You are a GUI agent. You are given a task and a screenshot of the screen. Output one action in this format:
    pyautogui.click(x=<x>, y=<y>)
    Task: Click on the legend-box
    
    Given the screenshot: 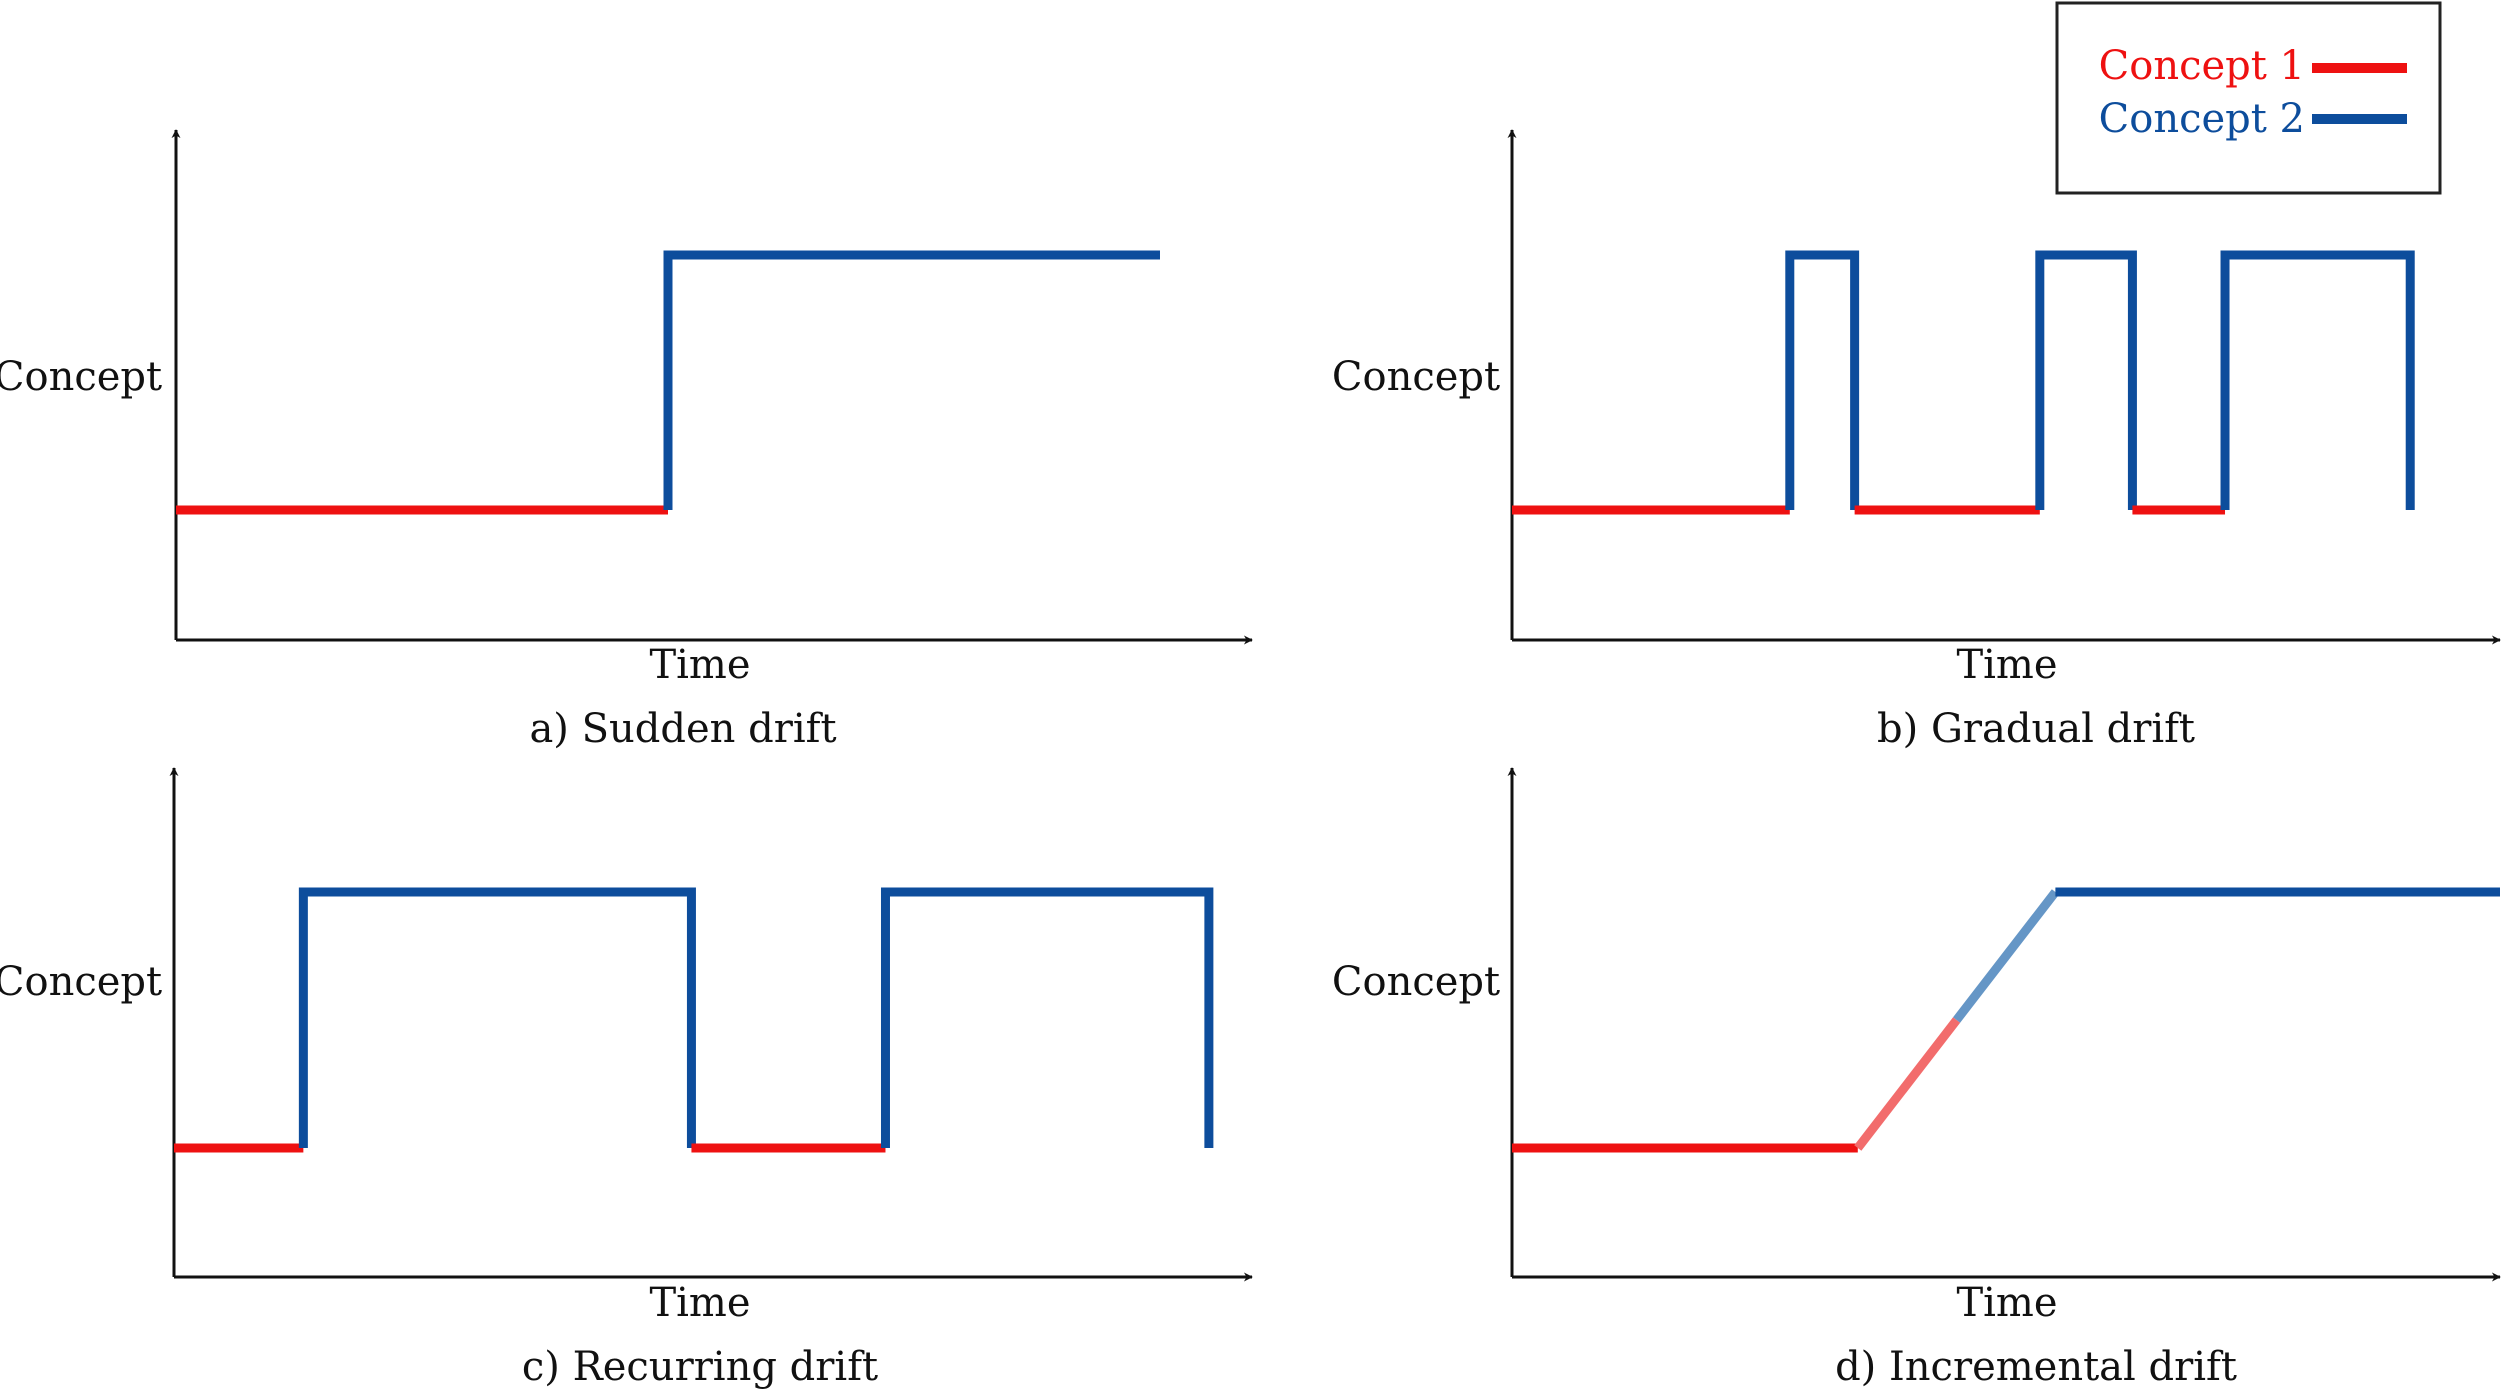 What is the action you would take?
    pyautogui.click(x=2248, y=98)
    